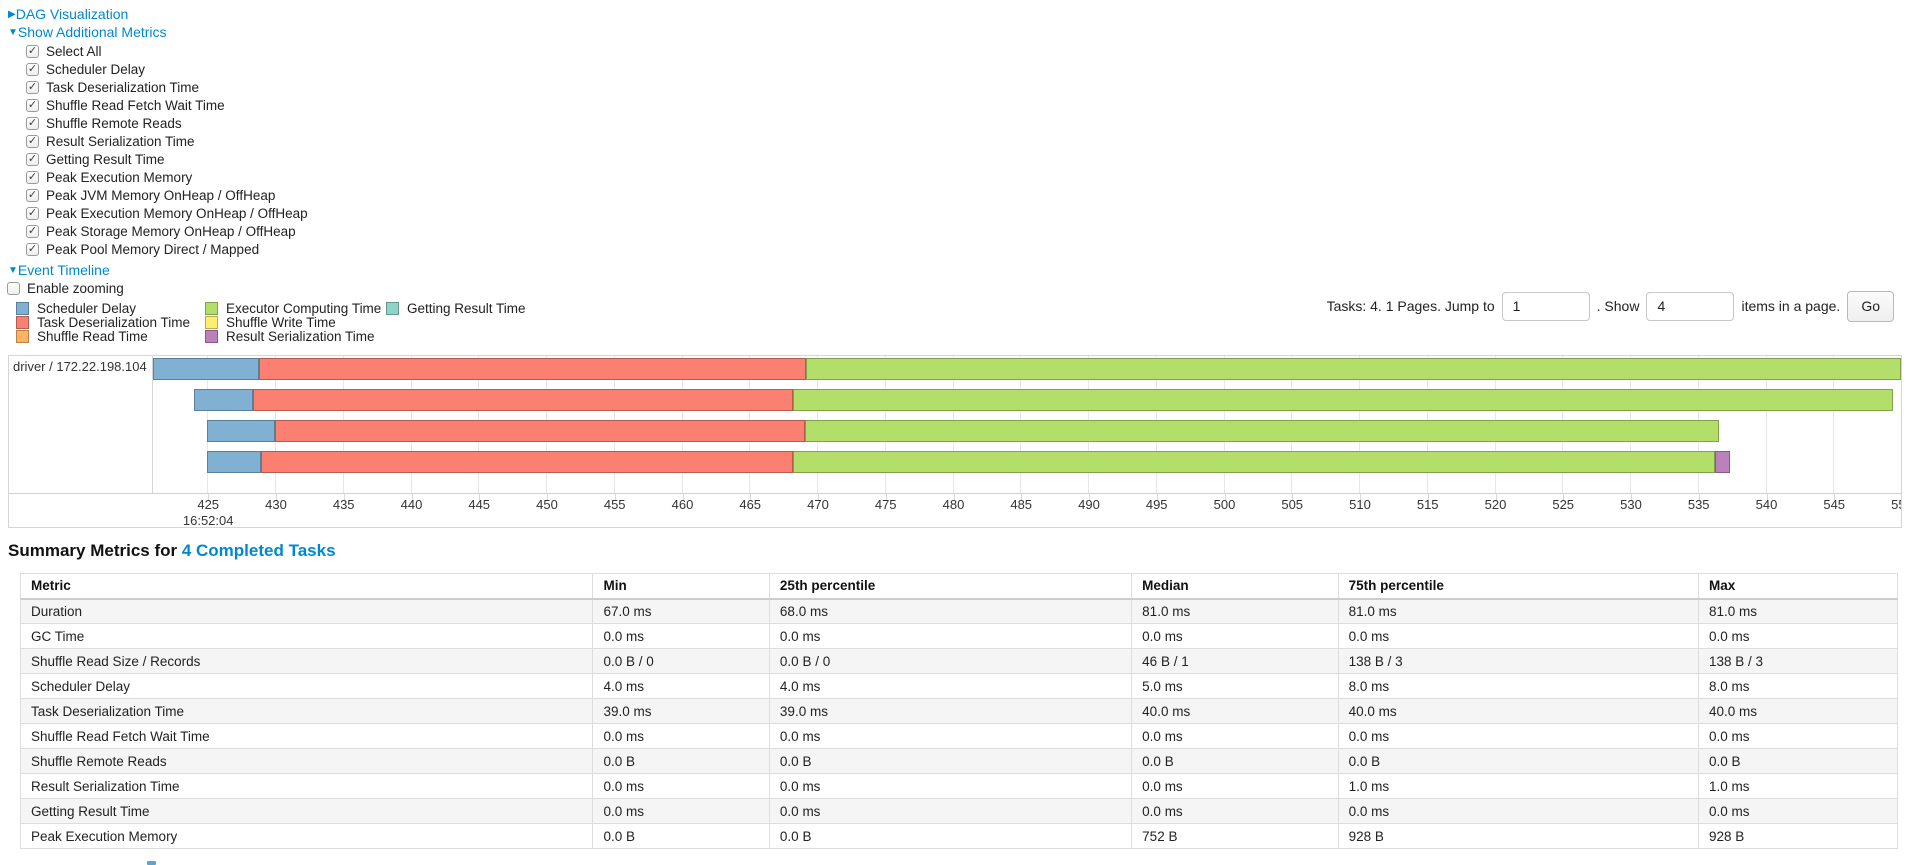  I want to click on metric-value-cell: 5.0 ms, so click(1235, 686).